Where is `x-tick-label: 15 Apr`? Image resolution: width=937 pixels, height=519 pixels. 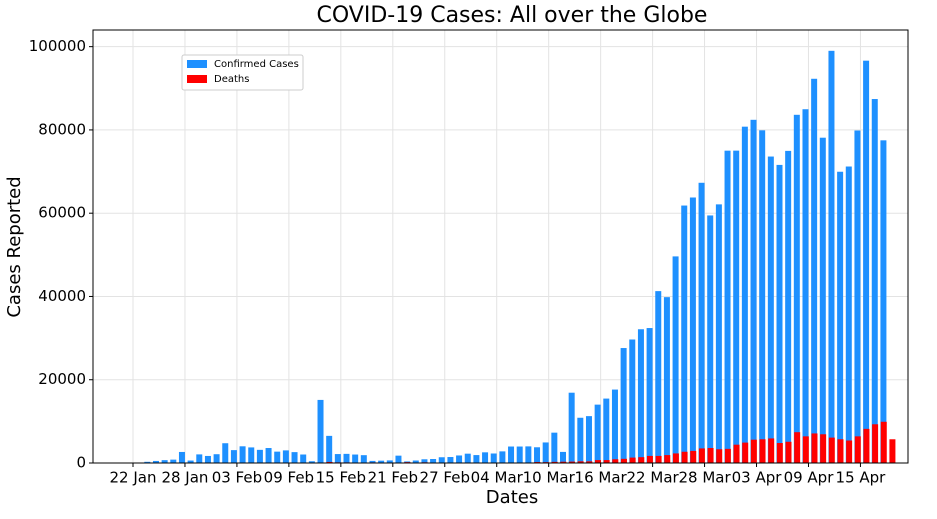 x-tick-label: 15 Apr is located at coordinates (861, 478).